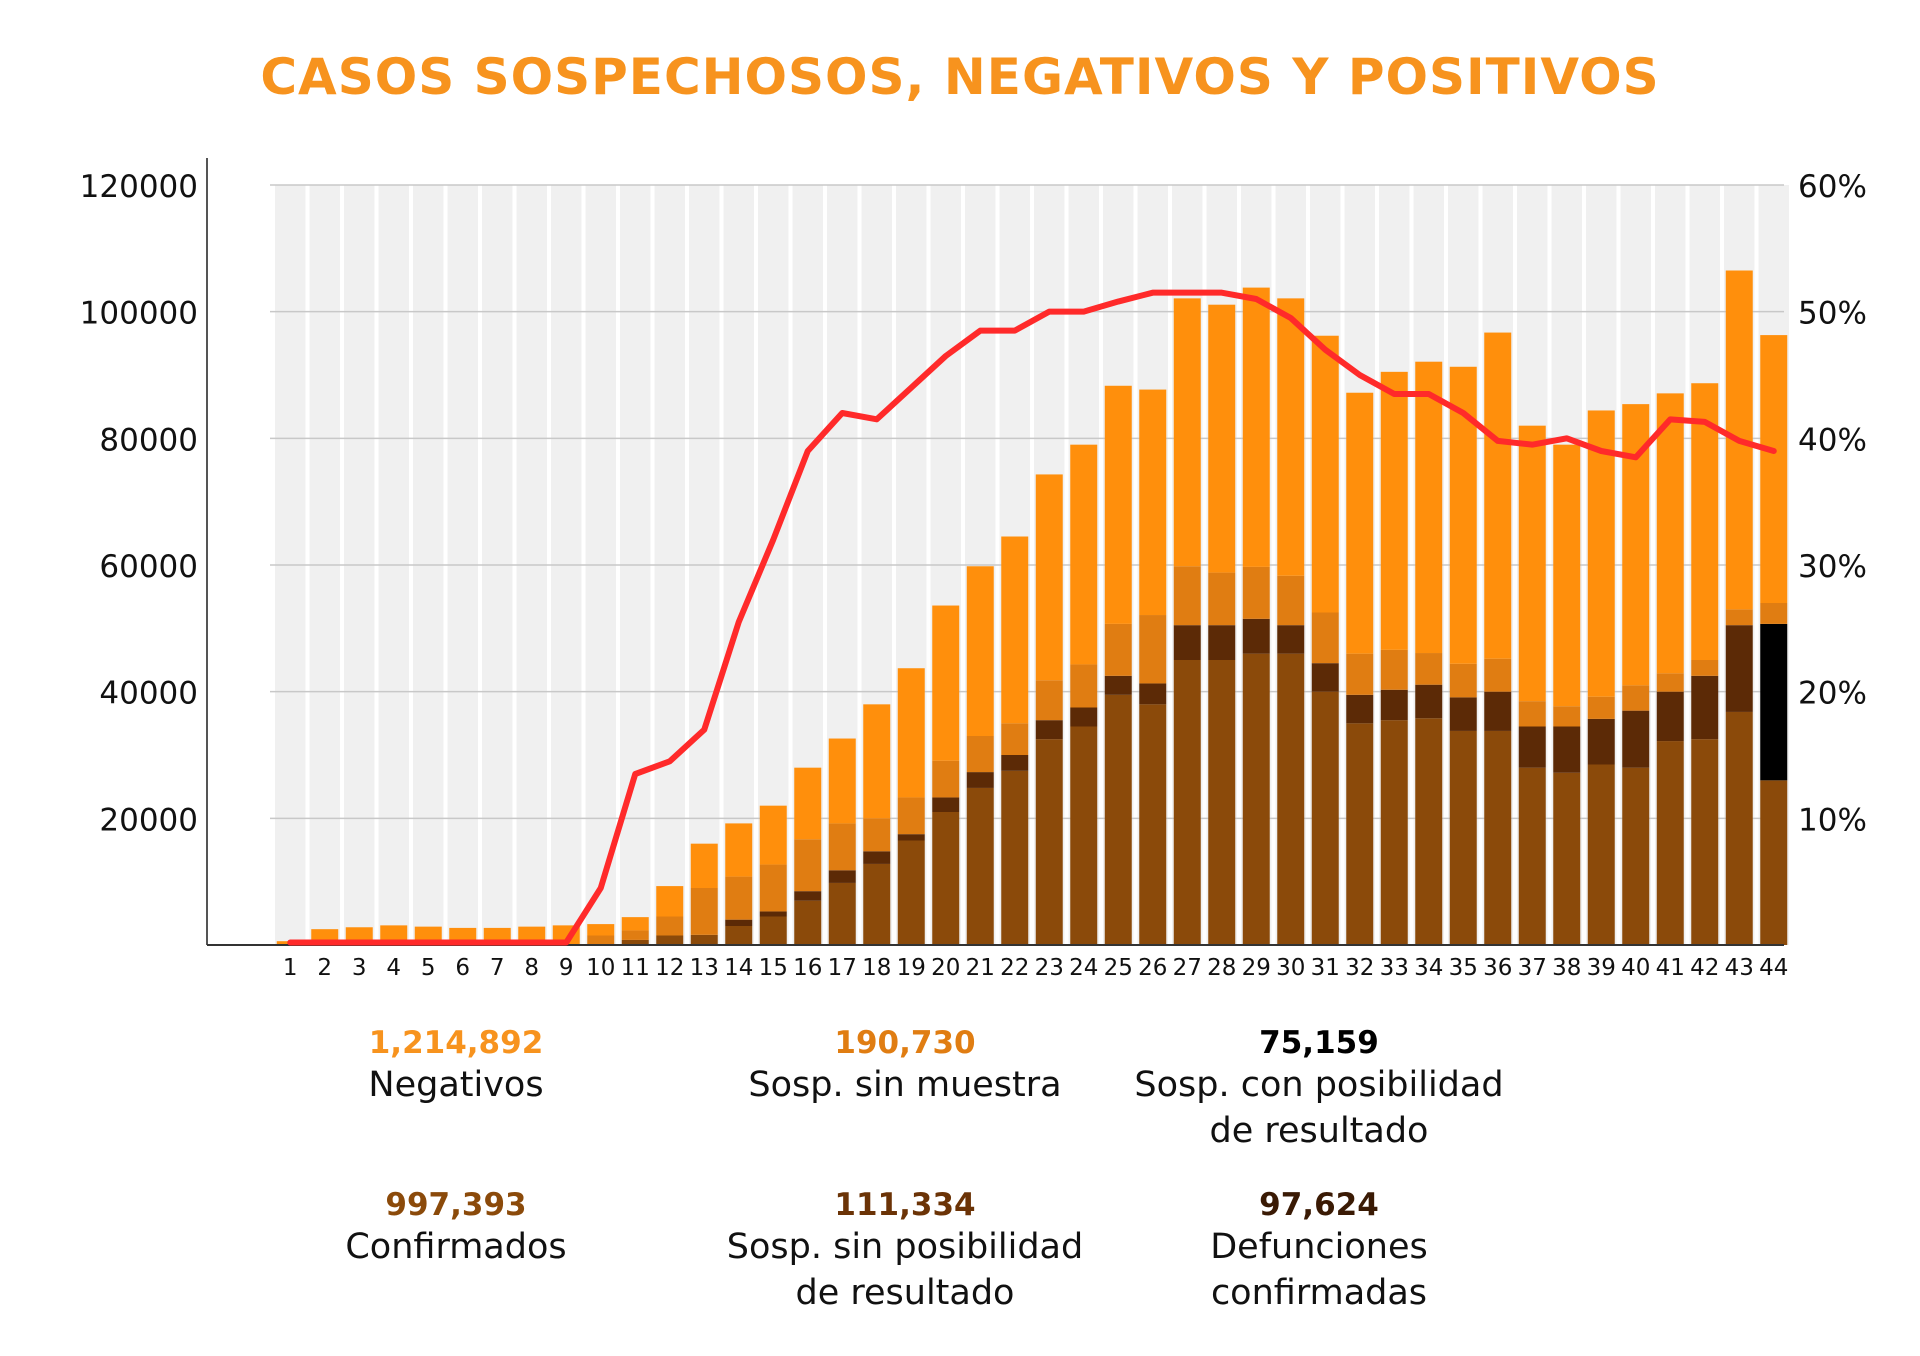  What do you see at coordinates (148, 567) in the screenshot?
I see `y-tick-label: 60000` at bounding box center [148, 567].